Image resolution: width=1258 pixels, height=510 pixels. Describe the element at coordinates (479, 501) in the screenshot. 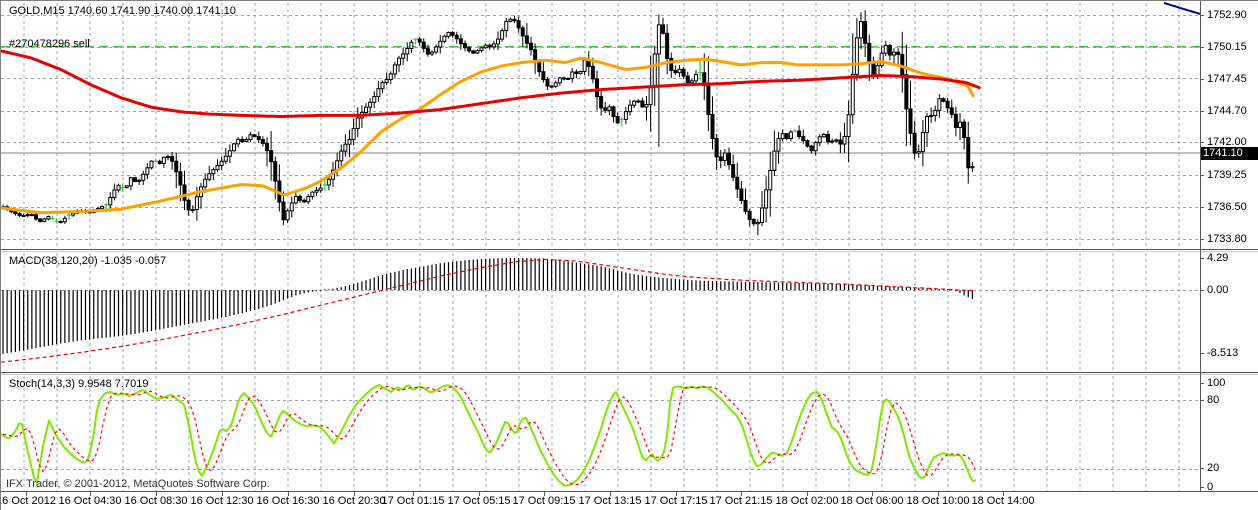

I see `time-axis-label: 17 Oct 05:15` at that location.